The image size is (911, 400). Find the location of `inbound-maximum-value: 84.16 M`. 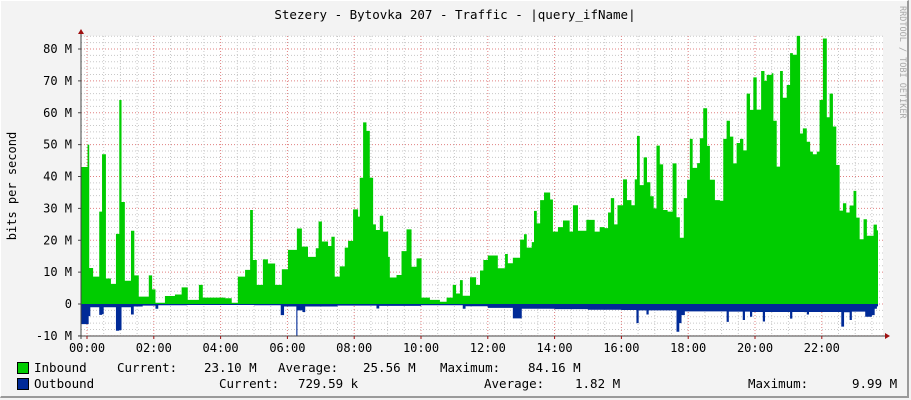

inbound-maximum-value: 84.16 M is located at coordinates (554, 367).